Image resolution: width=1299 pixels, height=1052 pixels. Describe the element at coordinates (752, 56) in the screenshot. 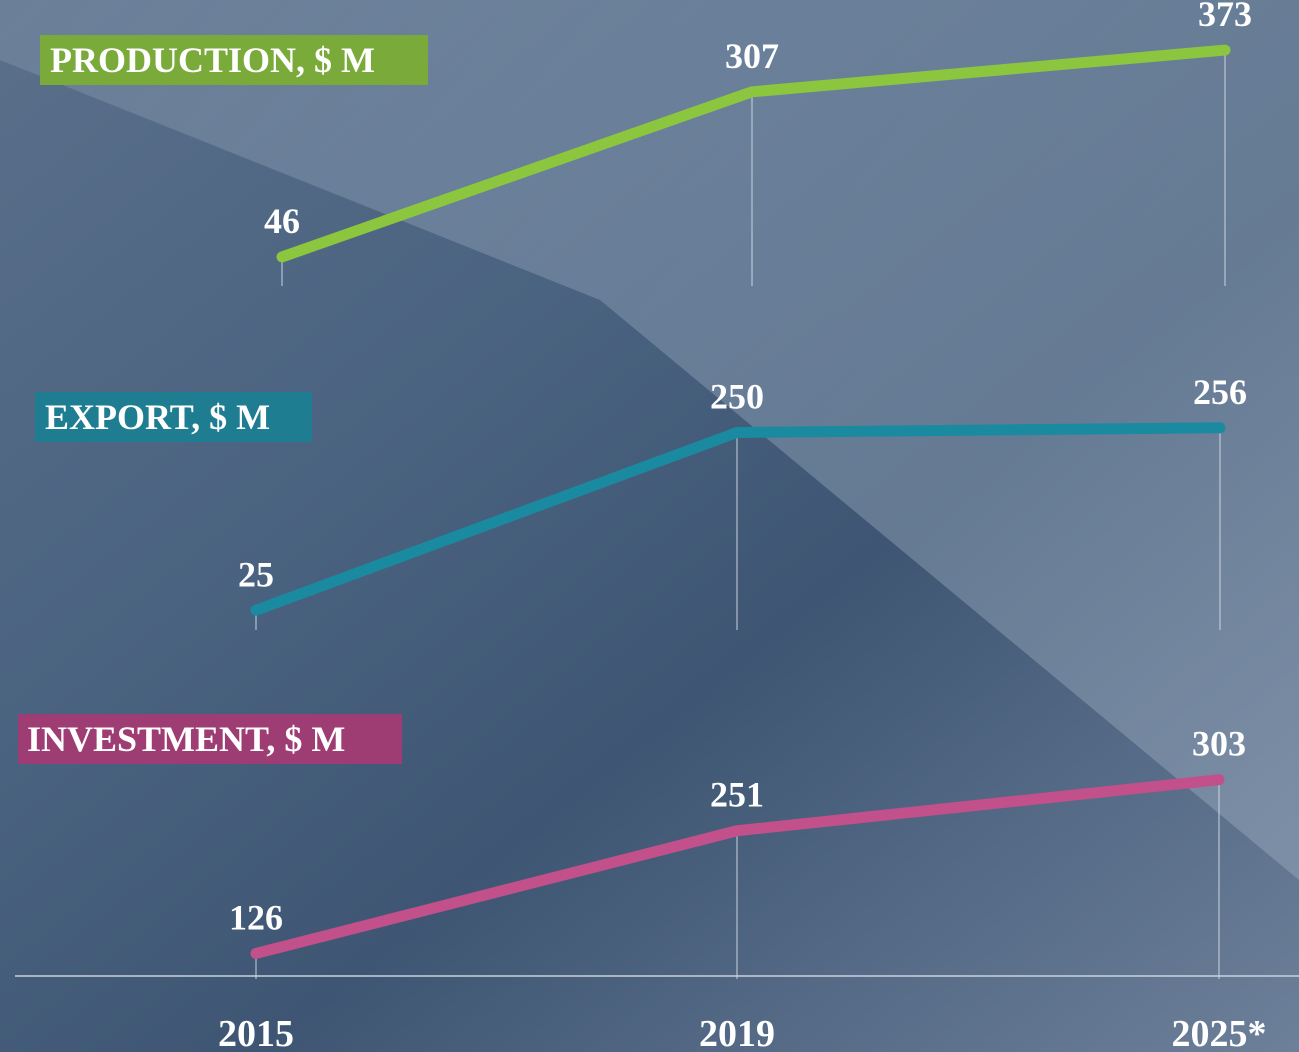

I see `value-label: 307` at that location.